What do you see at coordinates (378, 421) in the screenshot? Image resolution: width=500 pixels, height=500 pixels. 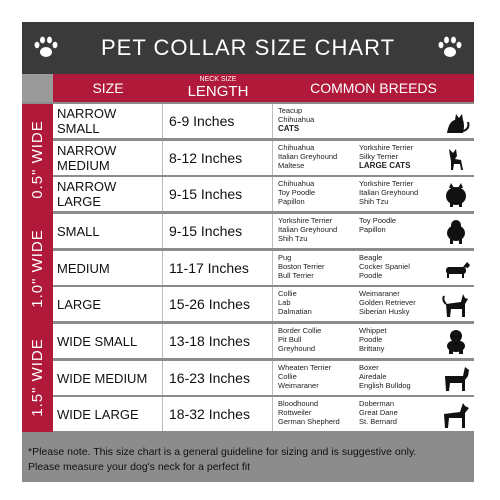 I see `breed-name: St. Bernard` at bounding box center [378, 421].